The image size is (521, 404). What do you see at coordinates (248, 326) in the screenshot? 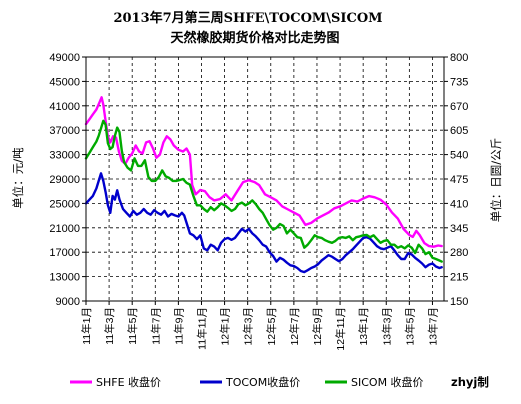
I see `x-tick-label: 12年3月` at bounding box center [248, 326].